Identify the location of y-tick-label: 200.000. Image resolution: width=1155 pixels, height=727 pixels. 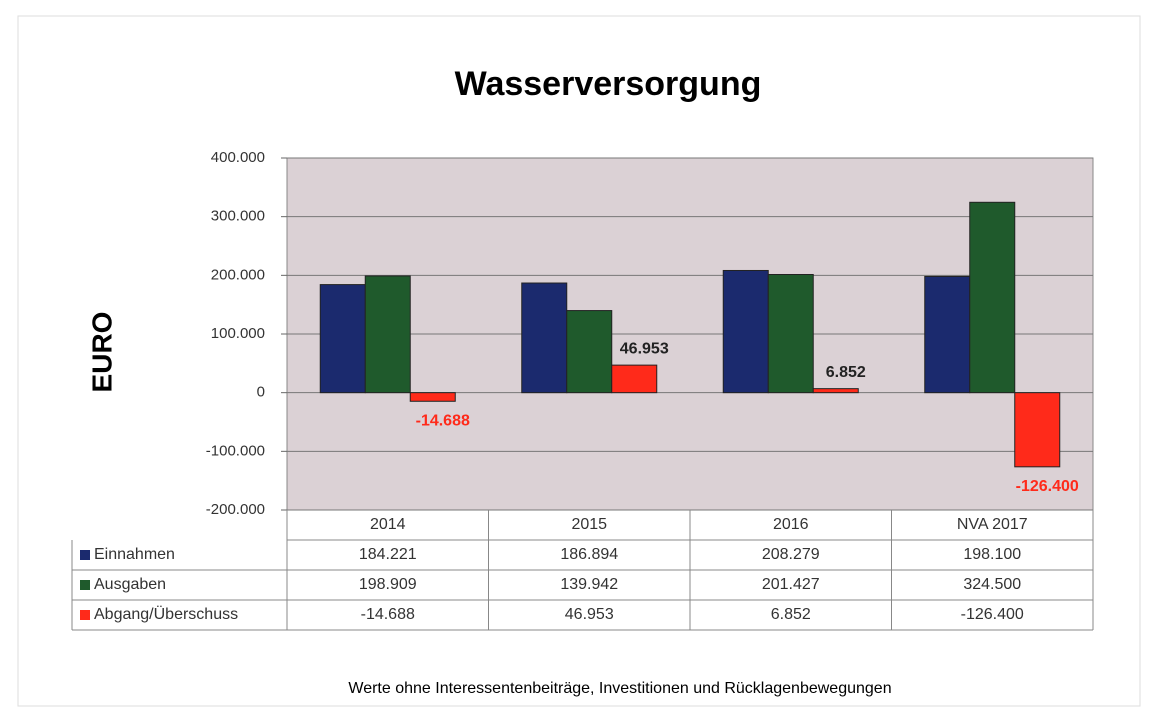
(238, 274).